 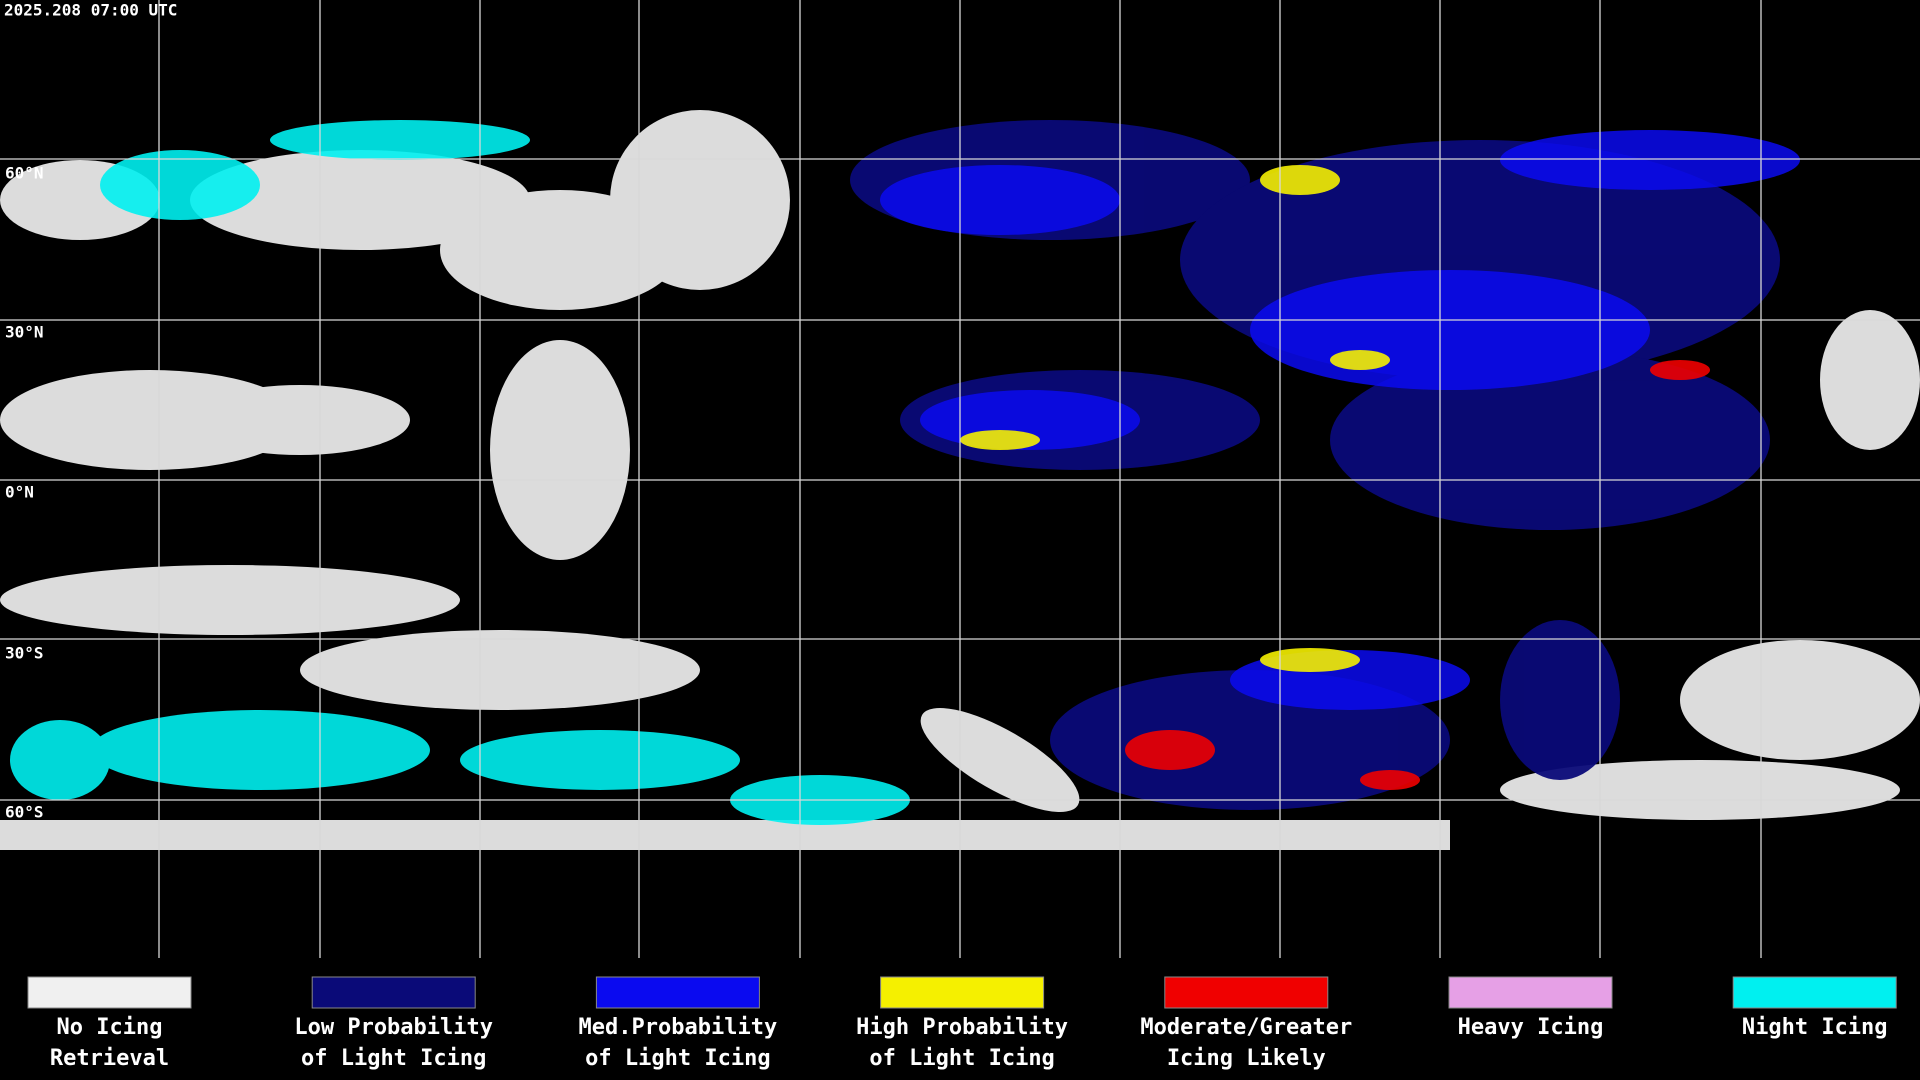 I want to click on legend-label: No Icing, so click(x=110, y=1027).